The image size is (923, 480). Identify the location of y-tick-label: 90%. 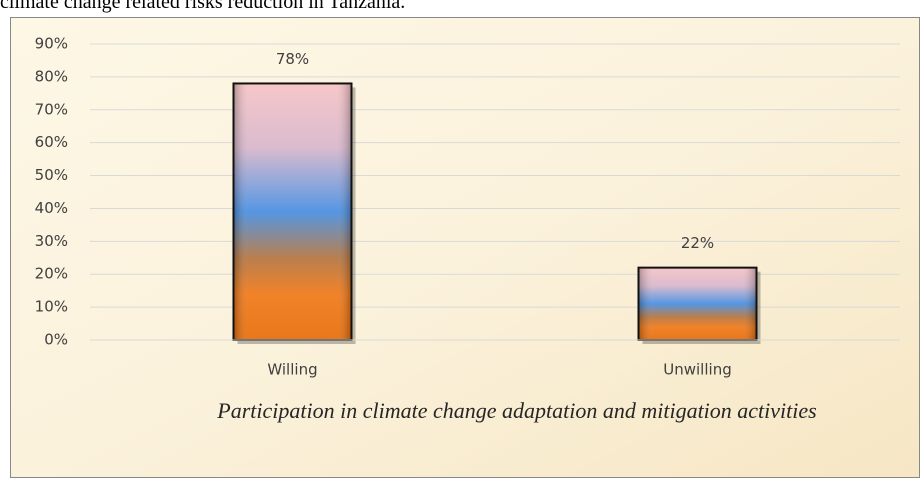
(51, 44).